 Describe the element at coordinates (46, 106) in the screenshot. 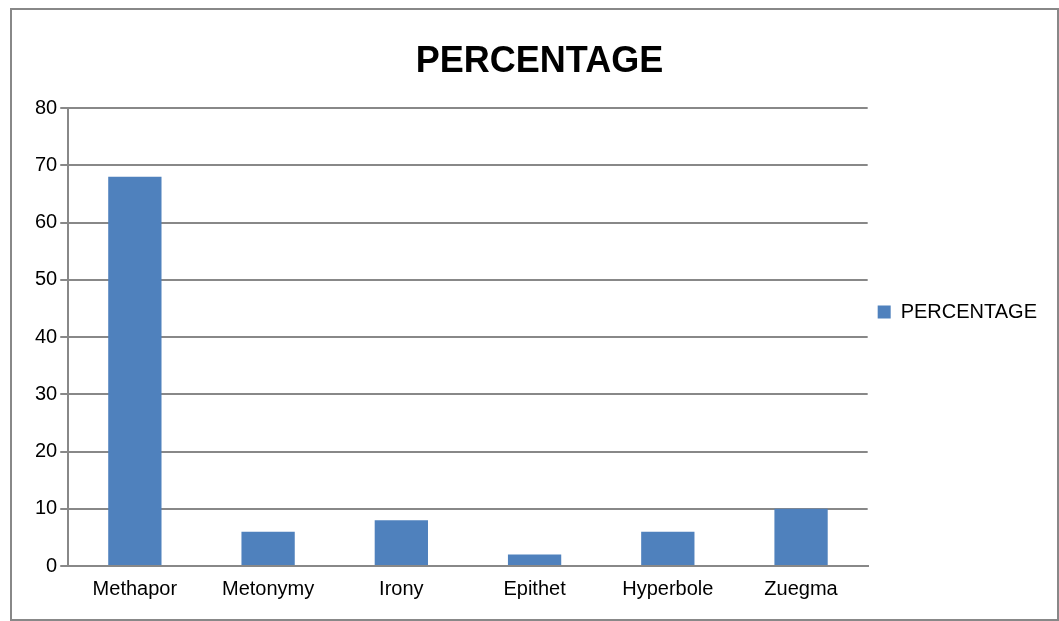

I see `y-tick-label: 80` at that location.